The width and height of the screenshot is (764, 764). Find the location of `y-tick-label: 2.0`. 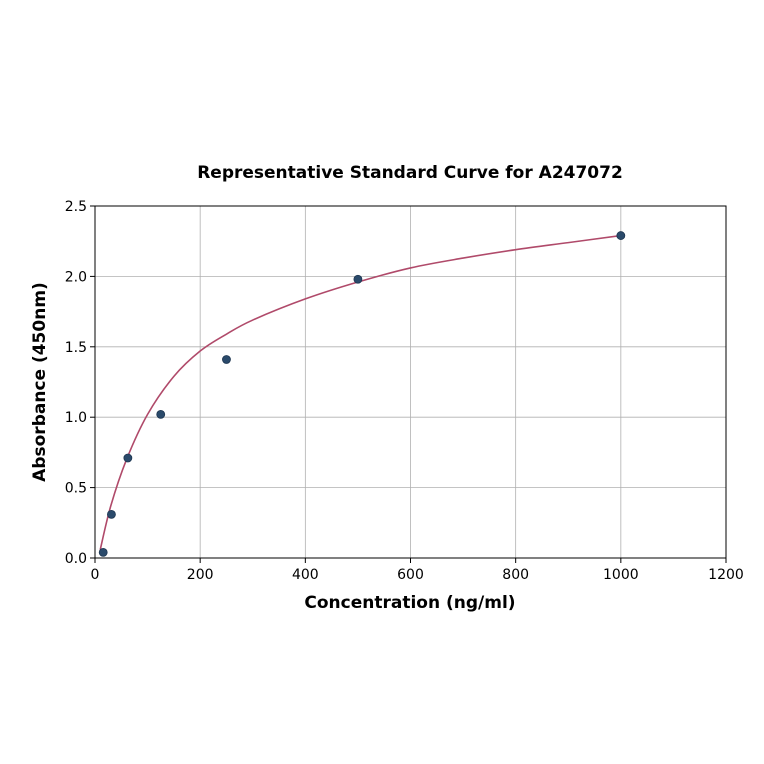

y-tick-label: 2.0 is located at coordinates (76, 277).